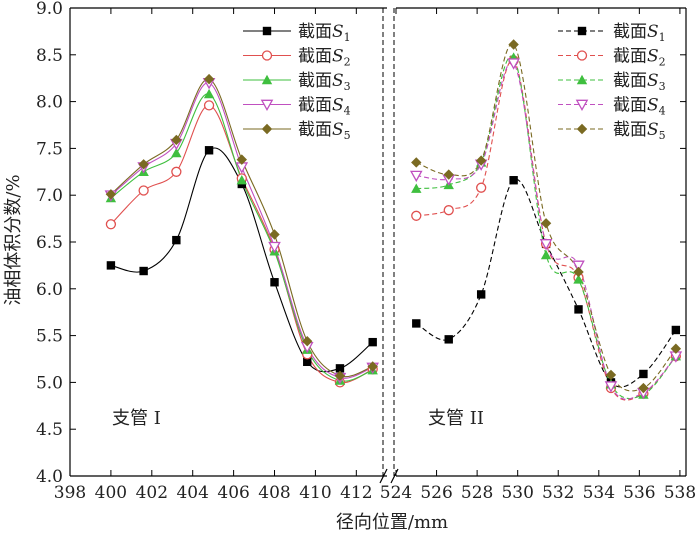  Describe the element at coordinates (49, 243) in the screenshot. I see `y-tick-label: 6.5` at that location.